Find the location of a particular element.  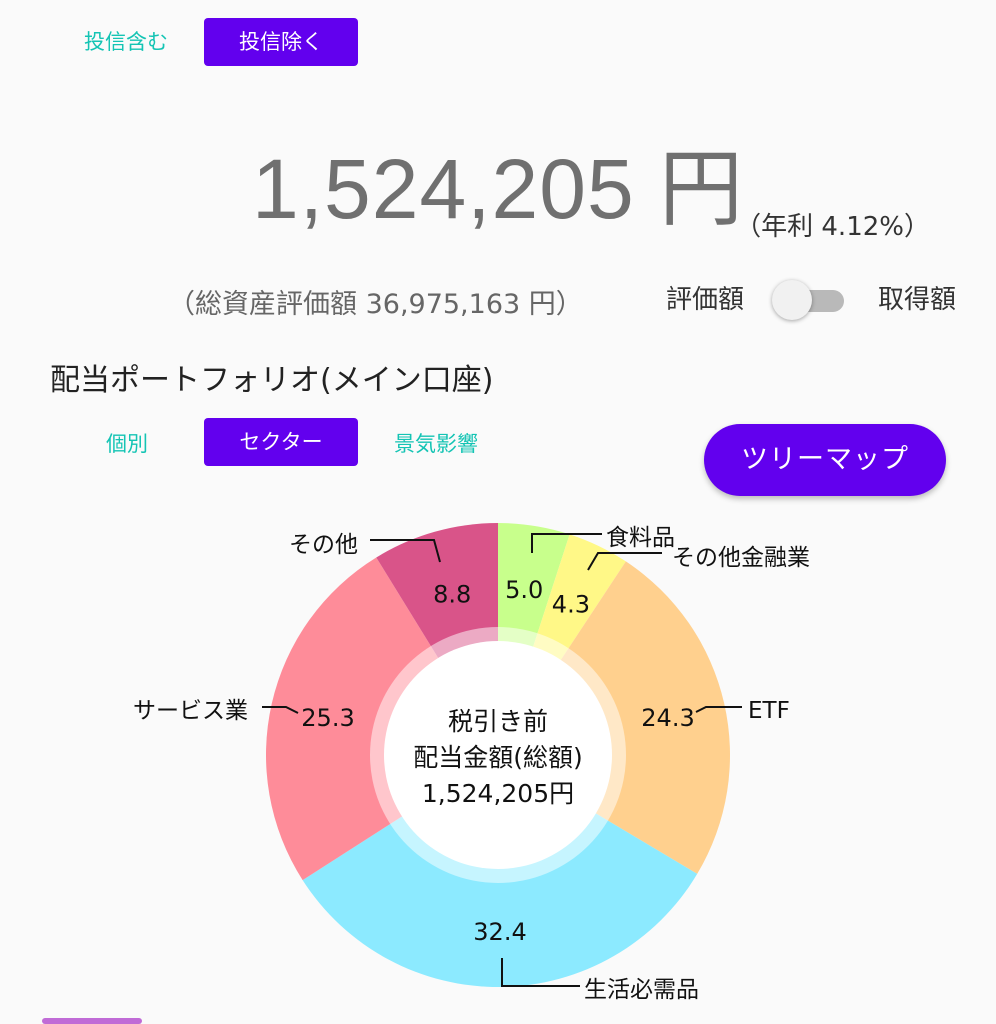

toggle-knob is located at coordinates (792, 300).